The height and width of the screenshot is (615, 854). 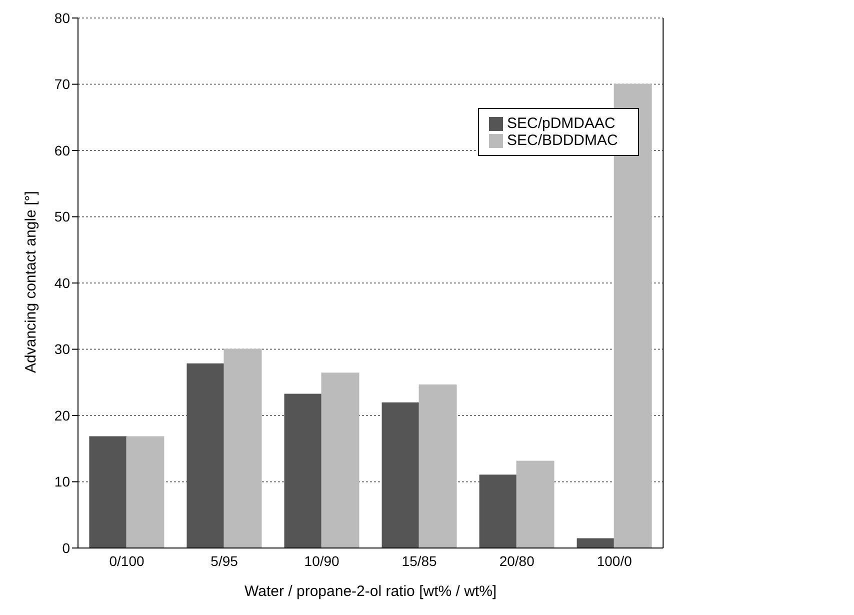 I want to click on legend-label: SEC/BDDDMAC, so click(x=562, y=140).